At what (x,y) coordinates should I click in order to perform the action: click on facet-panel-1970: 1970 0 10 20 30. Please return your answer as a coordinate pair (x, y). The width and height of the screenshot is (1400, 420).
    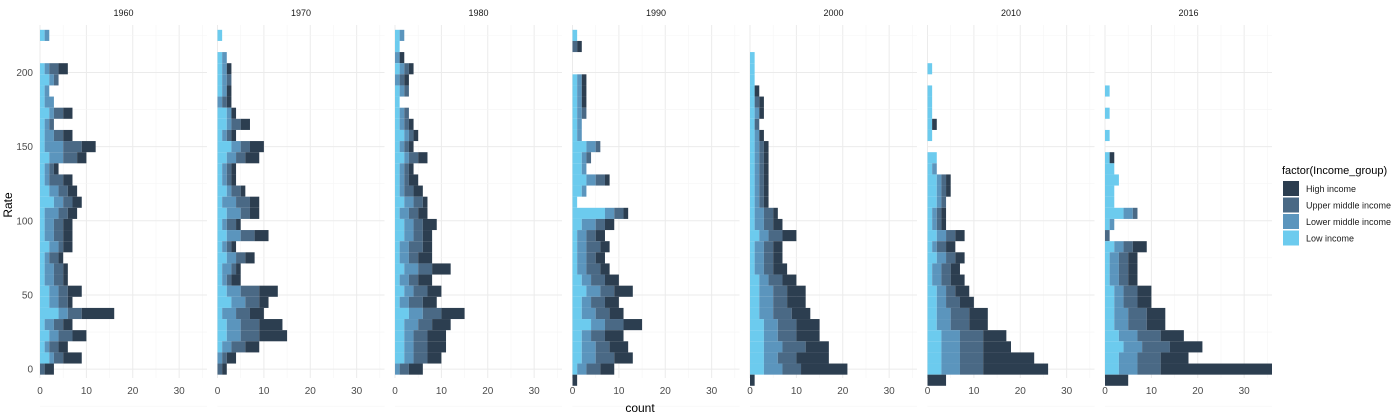
    Looking at the image, I should click on (300, 207).